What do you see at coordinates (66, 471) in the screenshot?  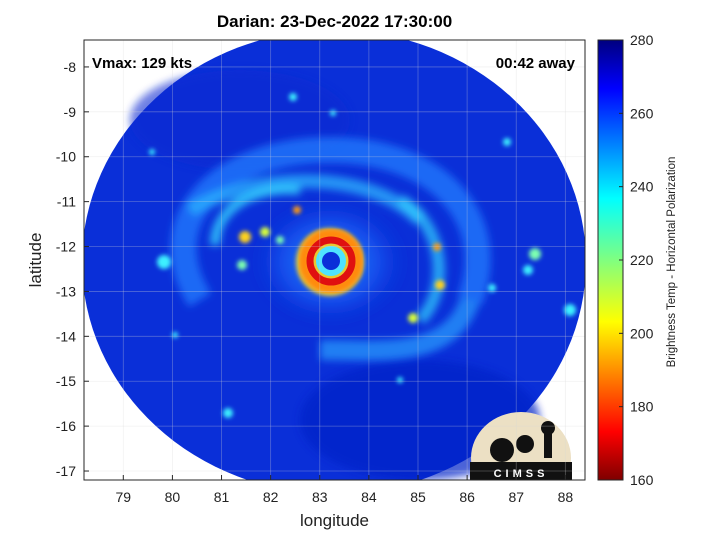 I see `y-tick-label: -17` at bounding box center [66, 471].